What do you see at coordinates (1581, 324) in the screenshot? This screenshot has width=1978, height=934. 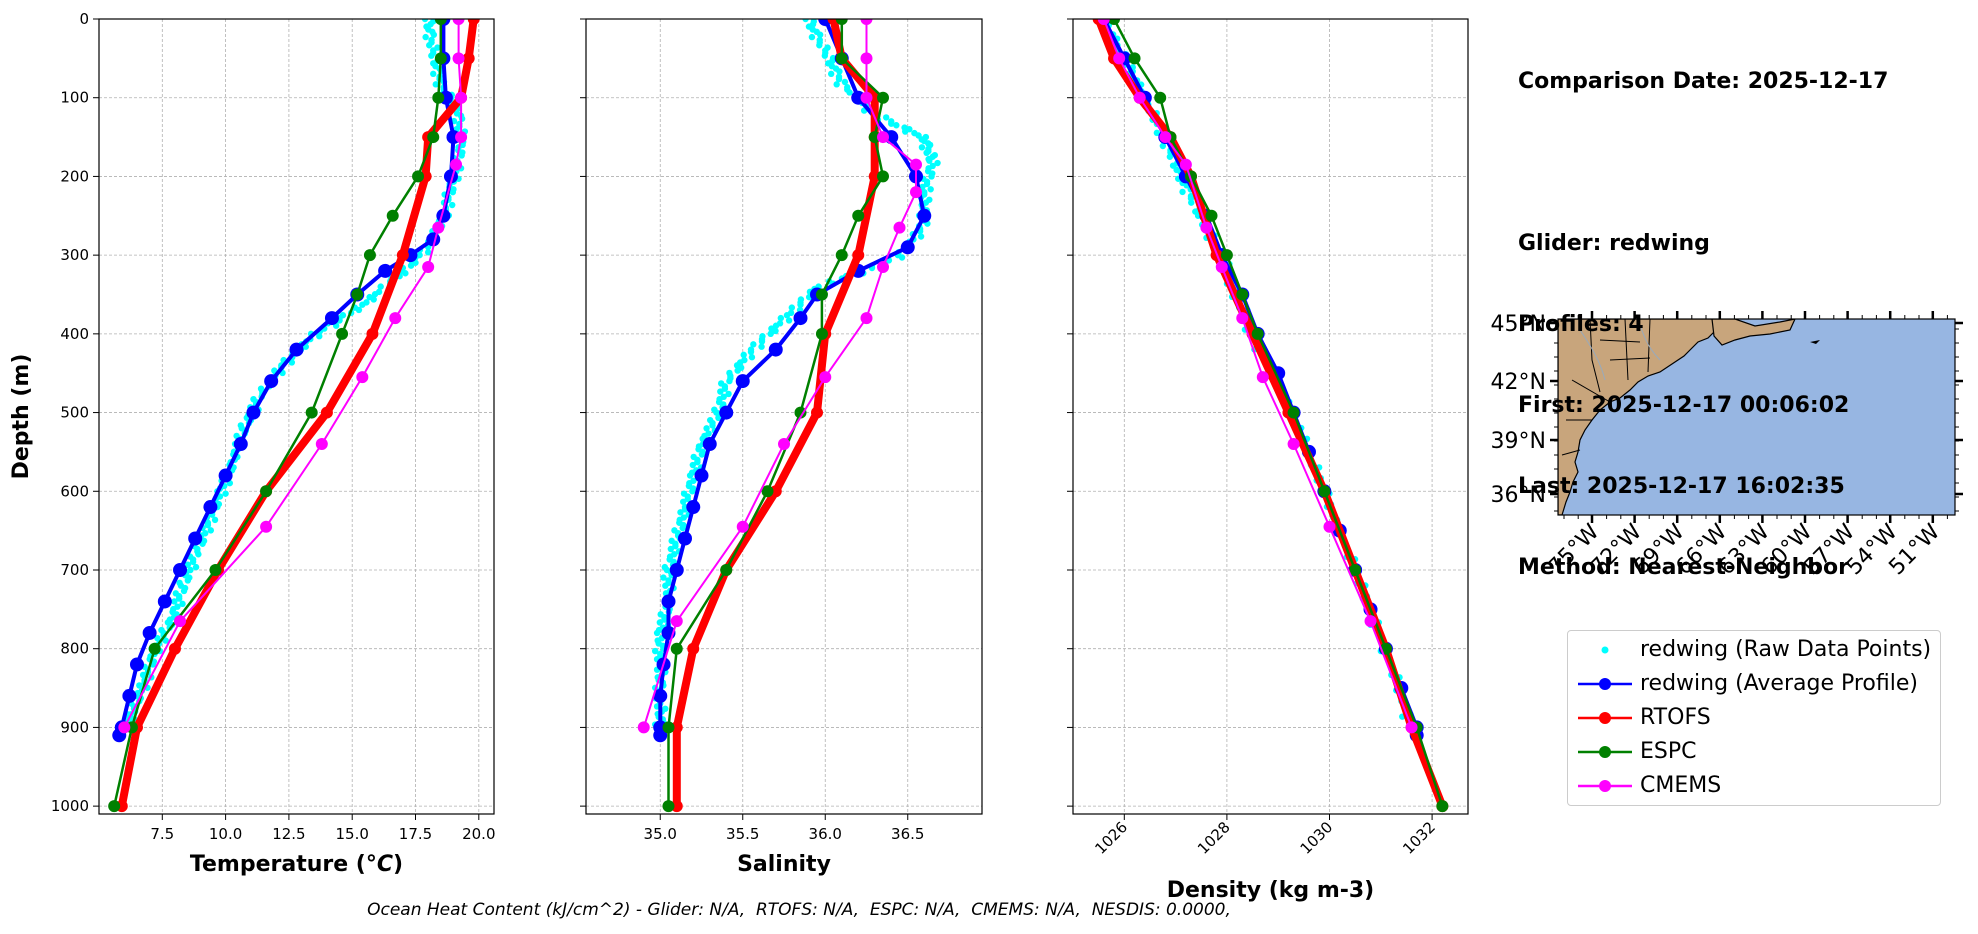 I see `profile-count: Profiles: 4` at bounding box center [1581, 324].